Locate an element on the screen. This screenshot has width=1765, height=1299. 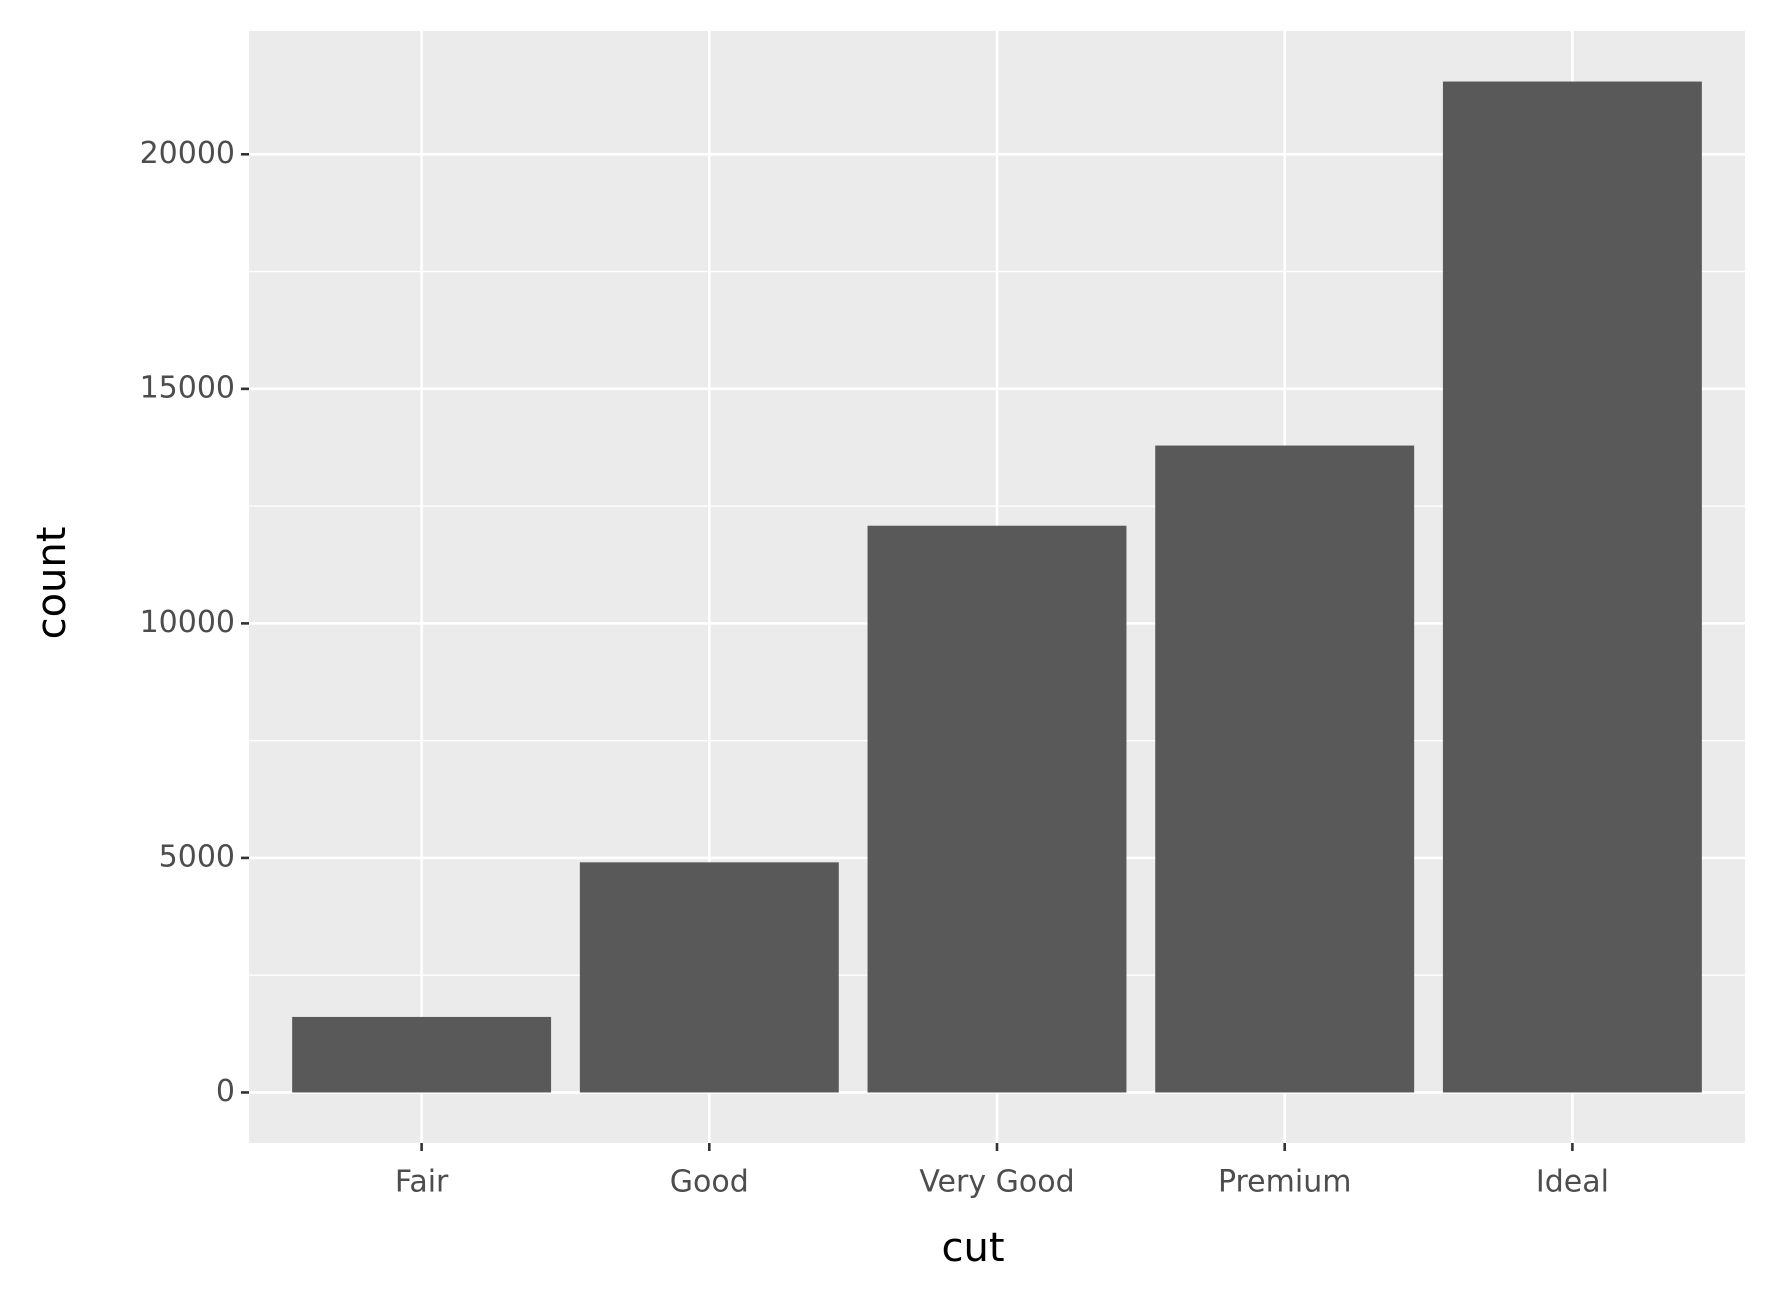
x-tick-label: Premium is located at coordinates (1285, 1182).